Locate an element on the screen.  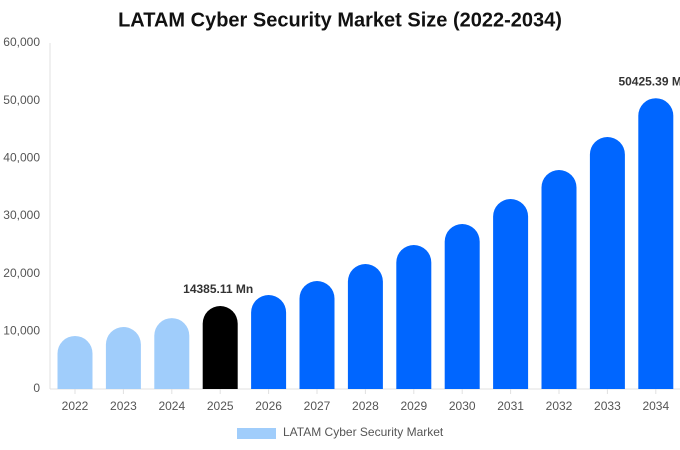
x-tick-label: 2028 is located at coordinates (365, 406).